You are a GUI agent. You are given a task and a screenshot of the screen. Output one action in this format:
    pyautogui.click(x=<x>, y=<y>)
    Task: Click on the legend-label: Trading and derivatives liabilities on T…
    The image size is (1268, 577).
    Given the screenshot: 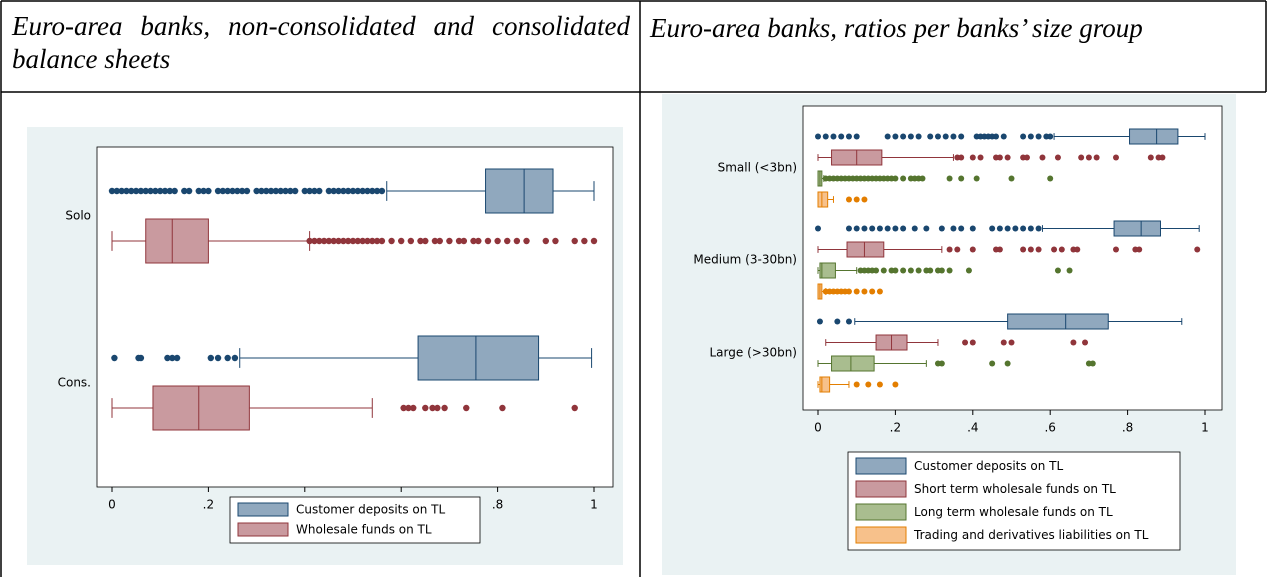 What is the action you would take?
    pyautogui.click(x=1031, y=535)
    